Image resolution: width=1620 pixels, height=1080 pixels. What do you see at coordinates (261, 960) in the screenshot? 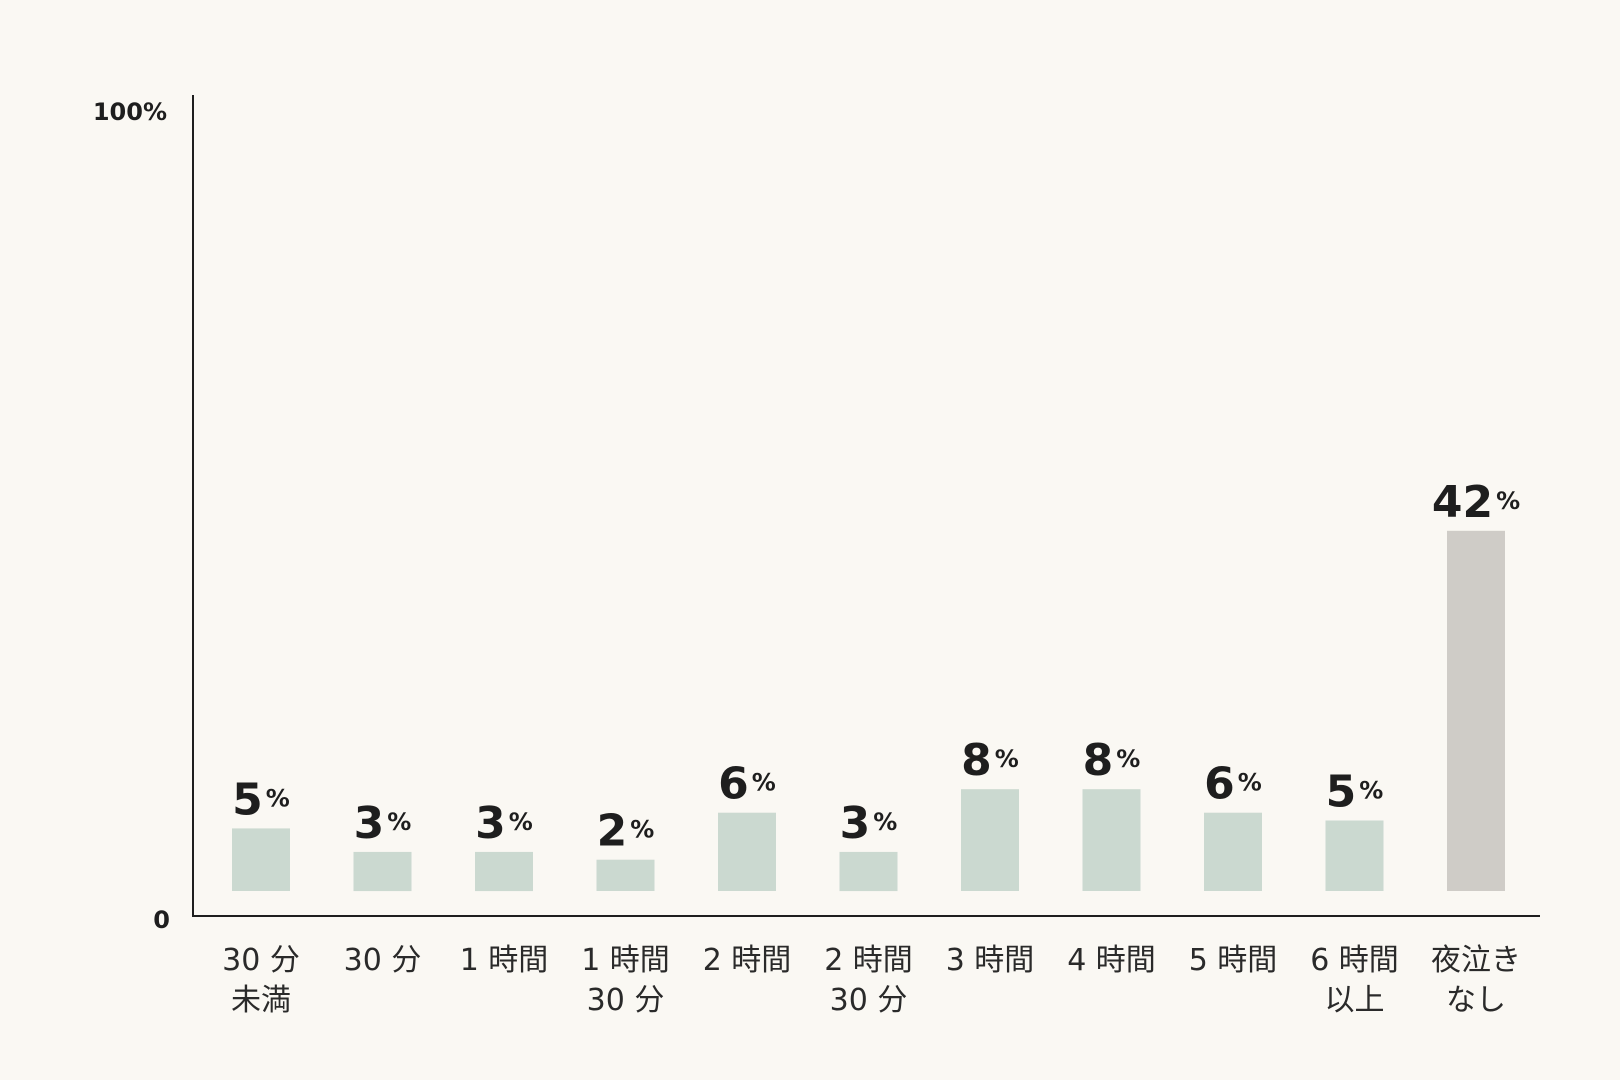
I see `category-label-0-line-0: 30 分` at bounding box center [261, 960].